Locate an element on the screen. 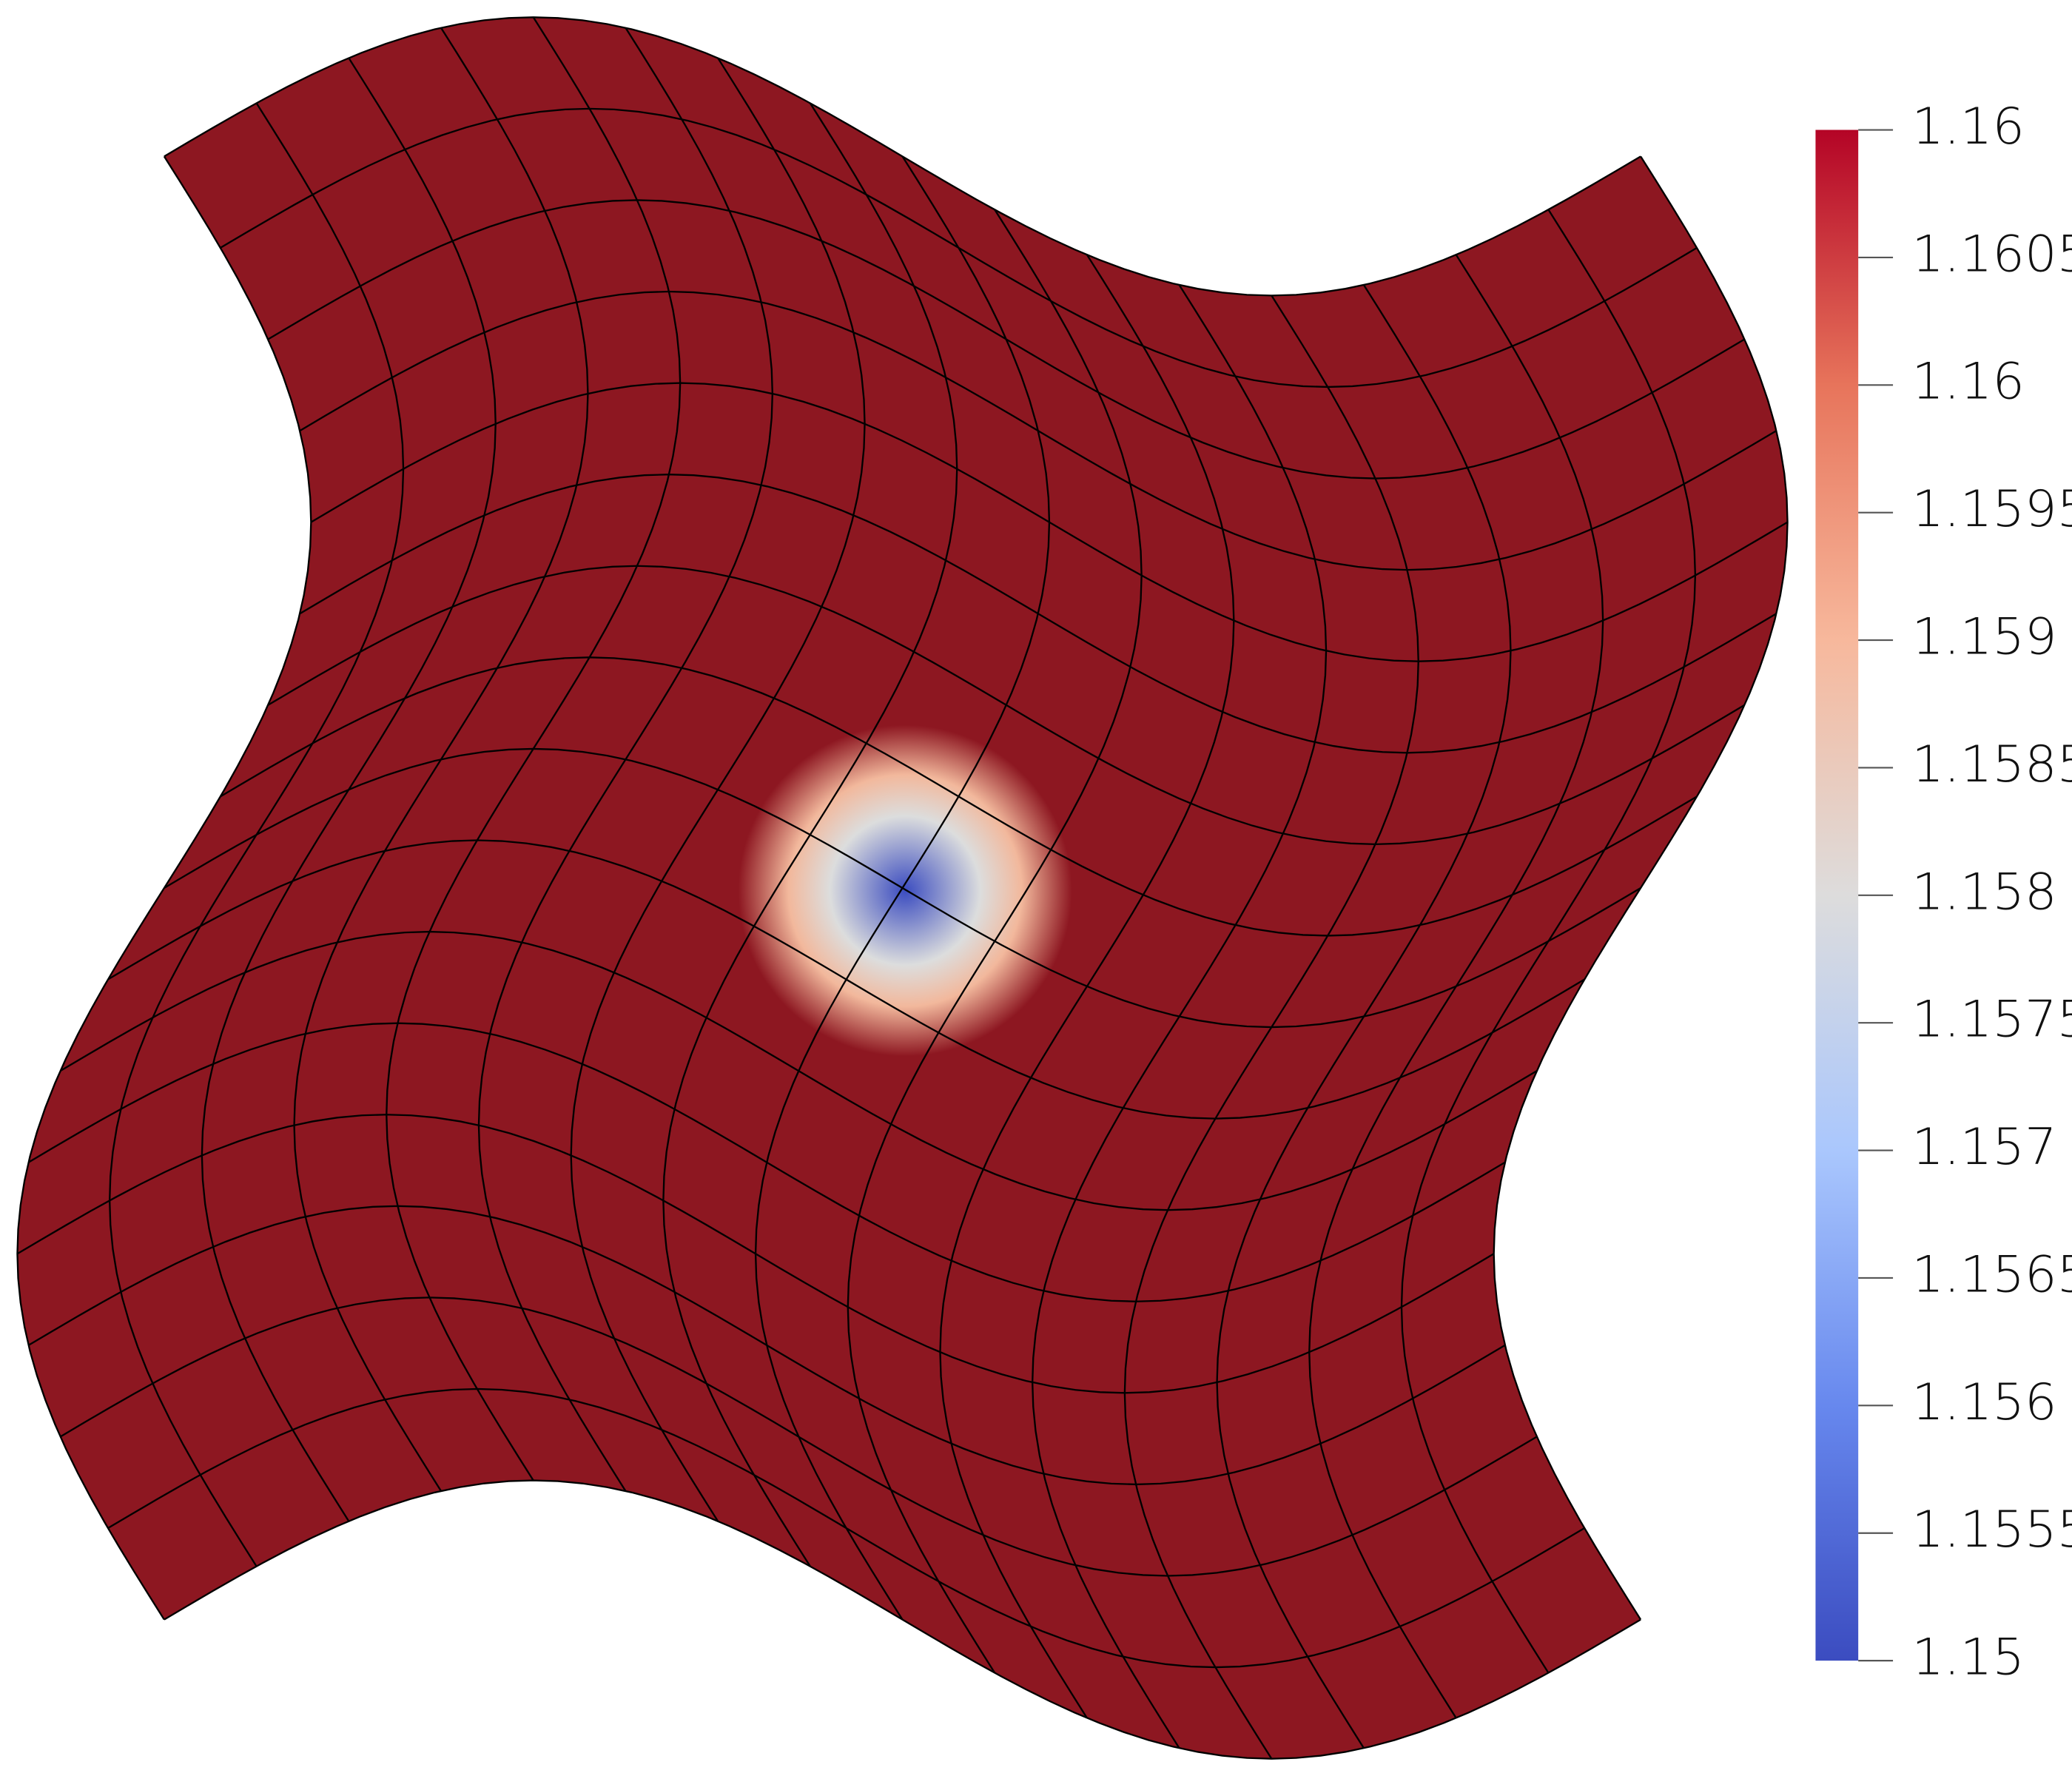 Image resolution: width=2072 pixels, height=1776 pixels. colorbar-label: 1.15 is located at coordinates (1968, 1658).